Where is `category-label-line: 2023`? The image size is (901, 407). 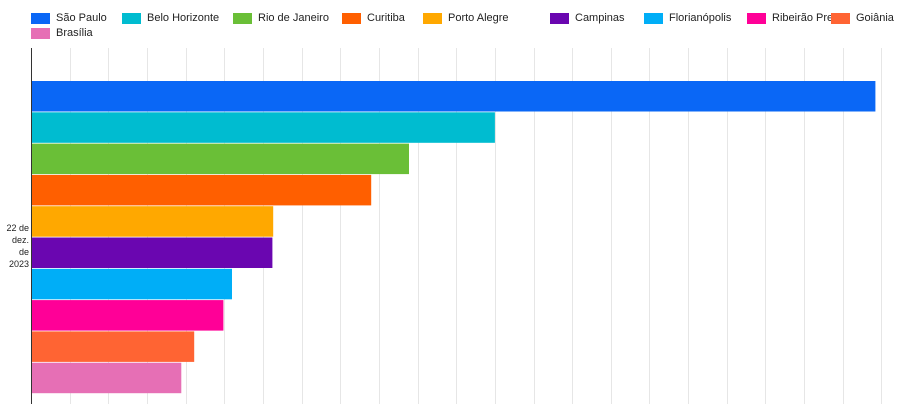
category-label-line: 2023 is located at coordinates (18, 264).